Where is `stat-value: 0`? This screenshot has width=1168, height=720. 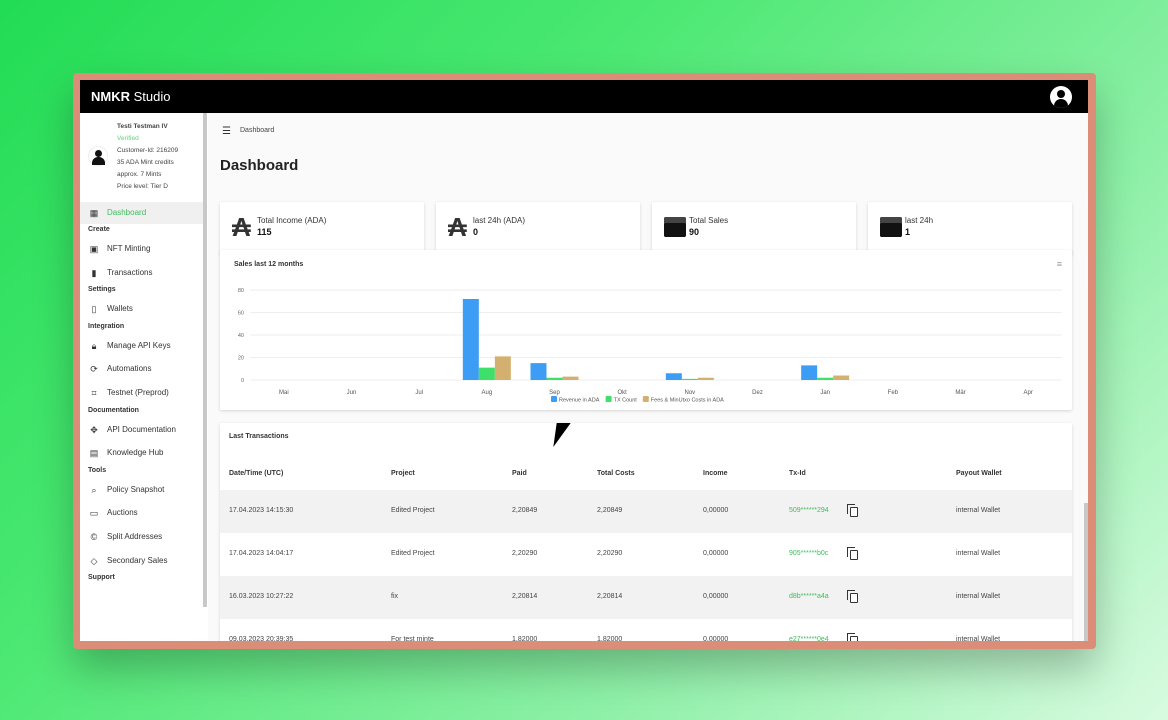
stat-value: 0 is located at coordinates (476, 232).